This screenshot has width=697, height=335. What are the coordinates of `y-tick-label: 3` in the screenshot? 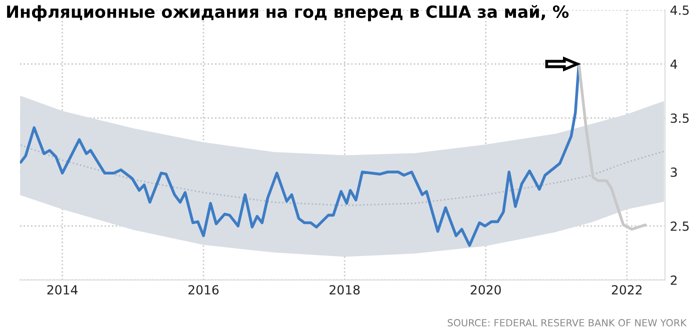 It's located at (673, 172).